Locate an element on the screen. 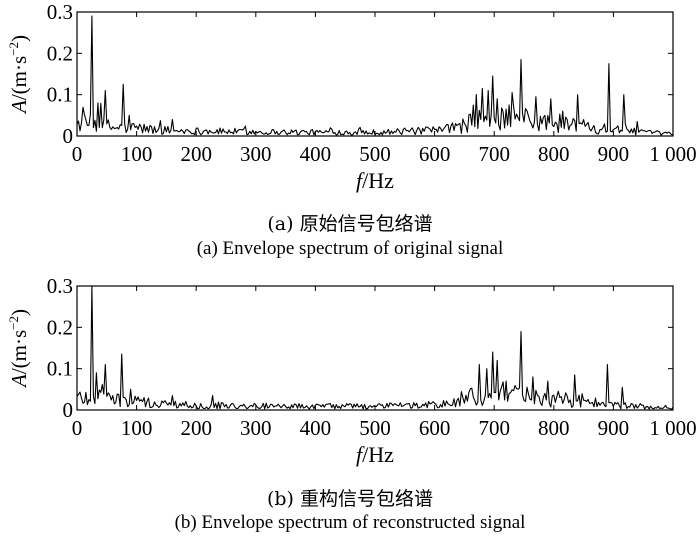 The image size is (700, 538). caption-b-cn: (b) 重构信号包络谱 is located at coordinates (350, 499).